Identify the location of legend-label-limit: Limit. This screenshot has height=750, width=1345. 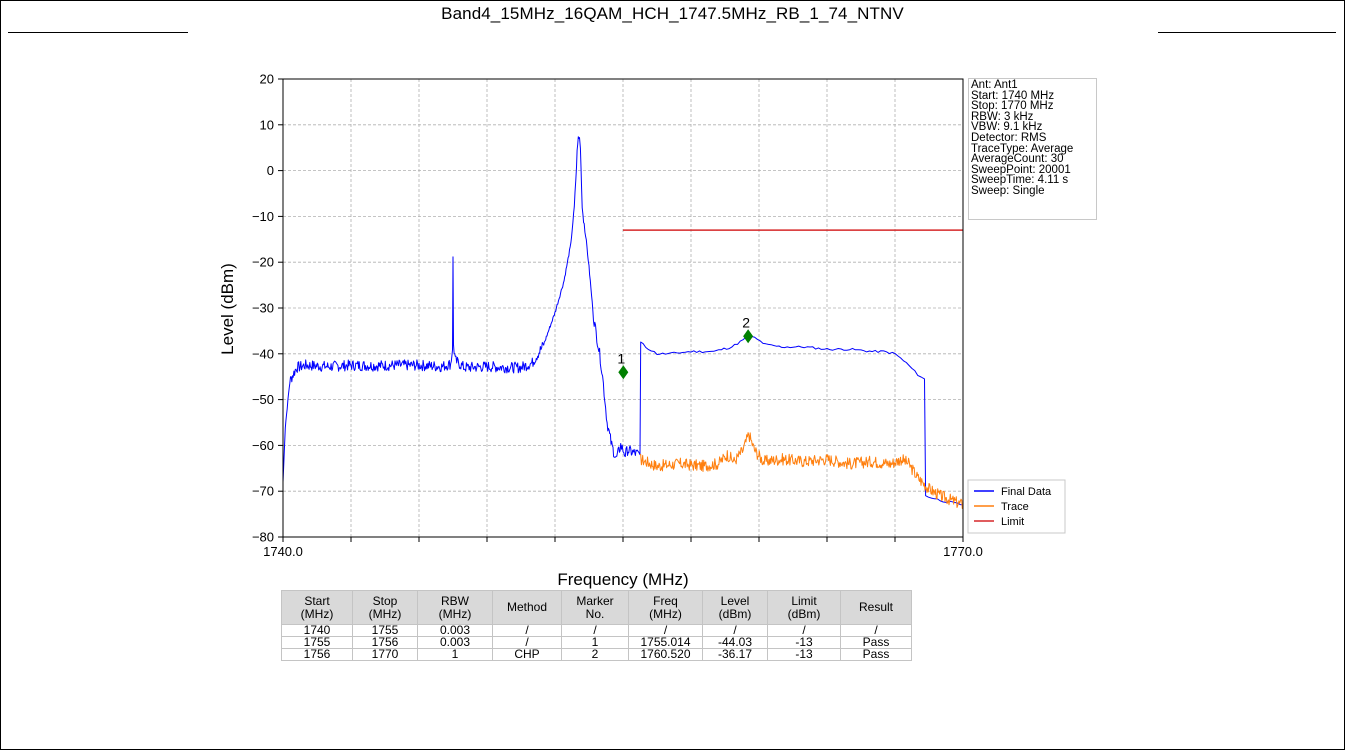
(1012, 522).